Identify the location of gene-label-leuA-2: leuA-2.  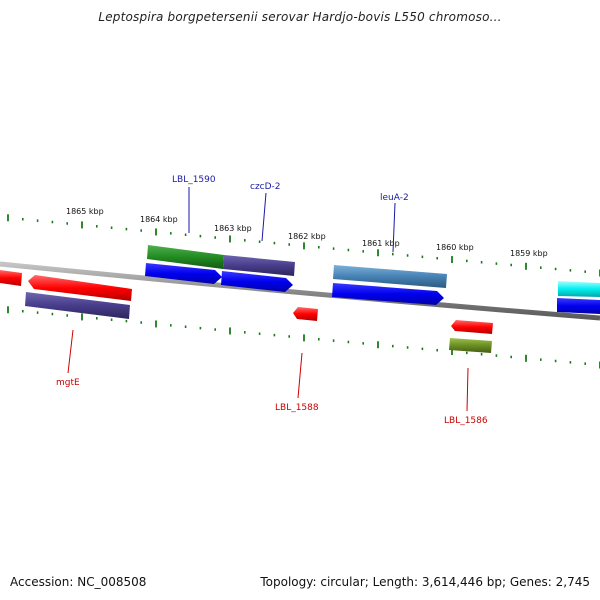
(394, 198).